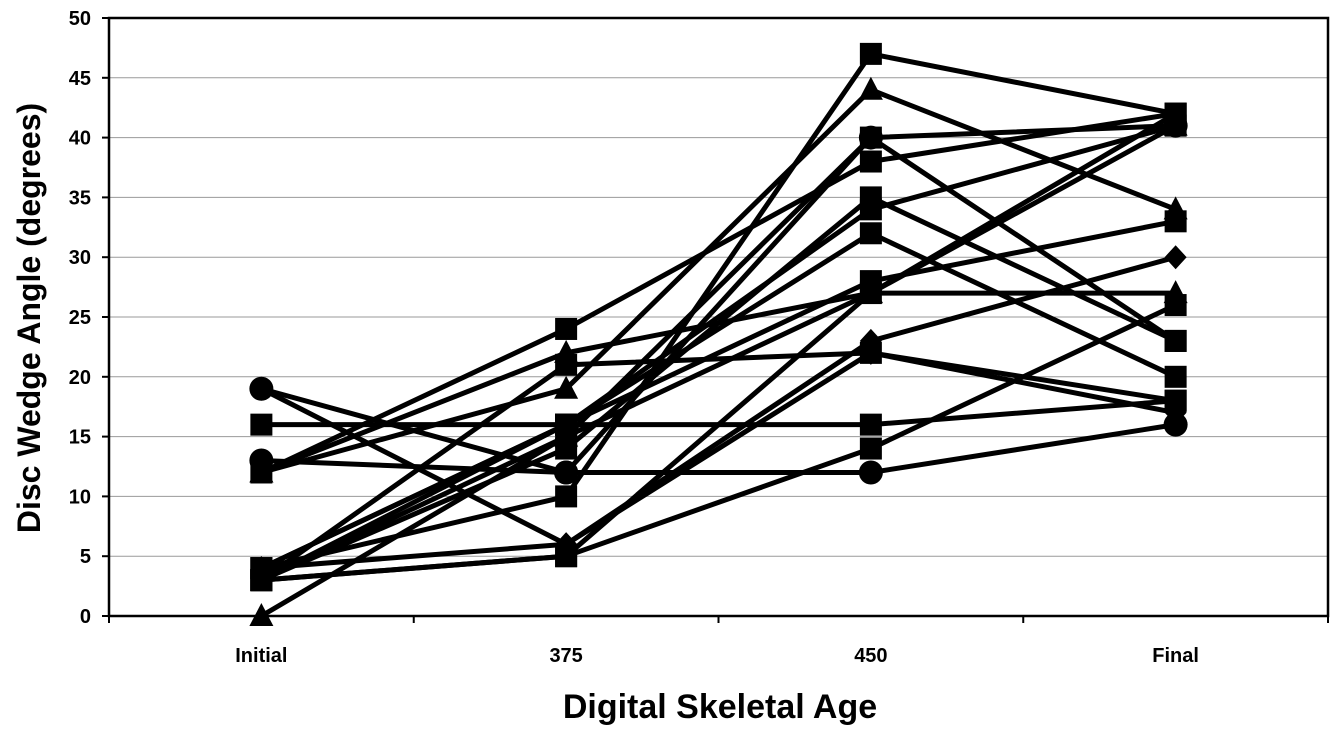  Describe the element at coordinates (80, 79) in the screenshot. I see `y-tick-label: 45` at that location.